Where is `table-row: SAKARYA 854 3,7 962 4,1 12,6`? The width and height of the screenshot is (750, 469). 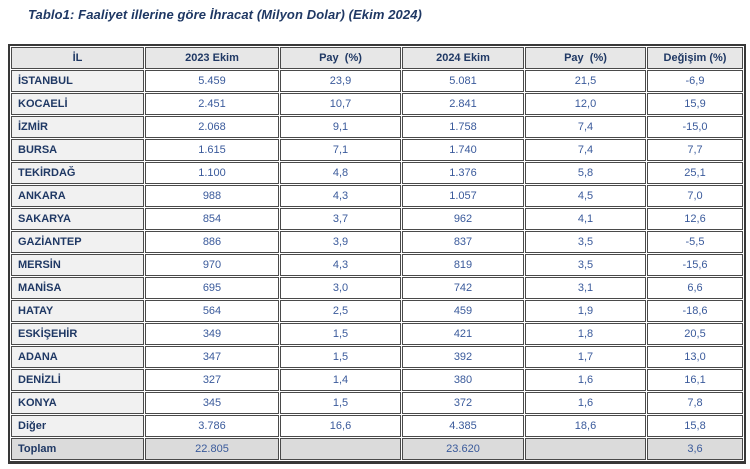
table-row: SAKARYA 854 3,7 962 4,1 12,6 is located at coordinates (377, 219).